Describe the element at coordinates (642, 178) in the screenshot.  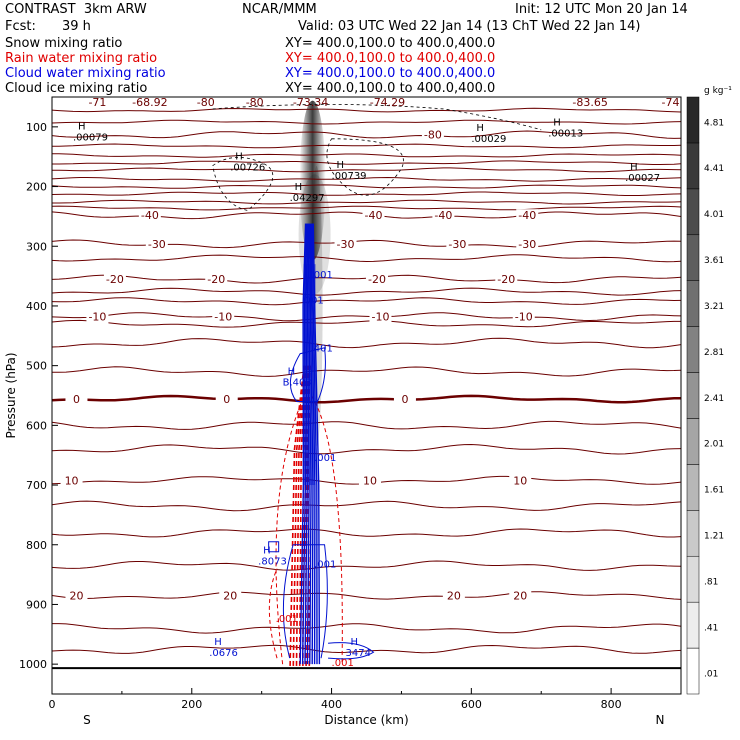
I see `extremum-value: .00027` at that location.